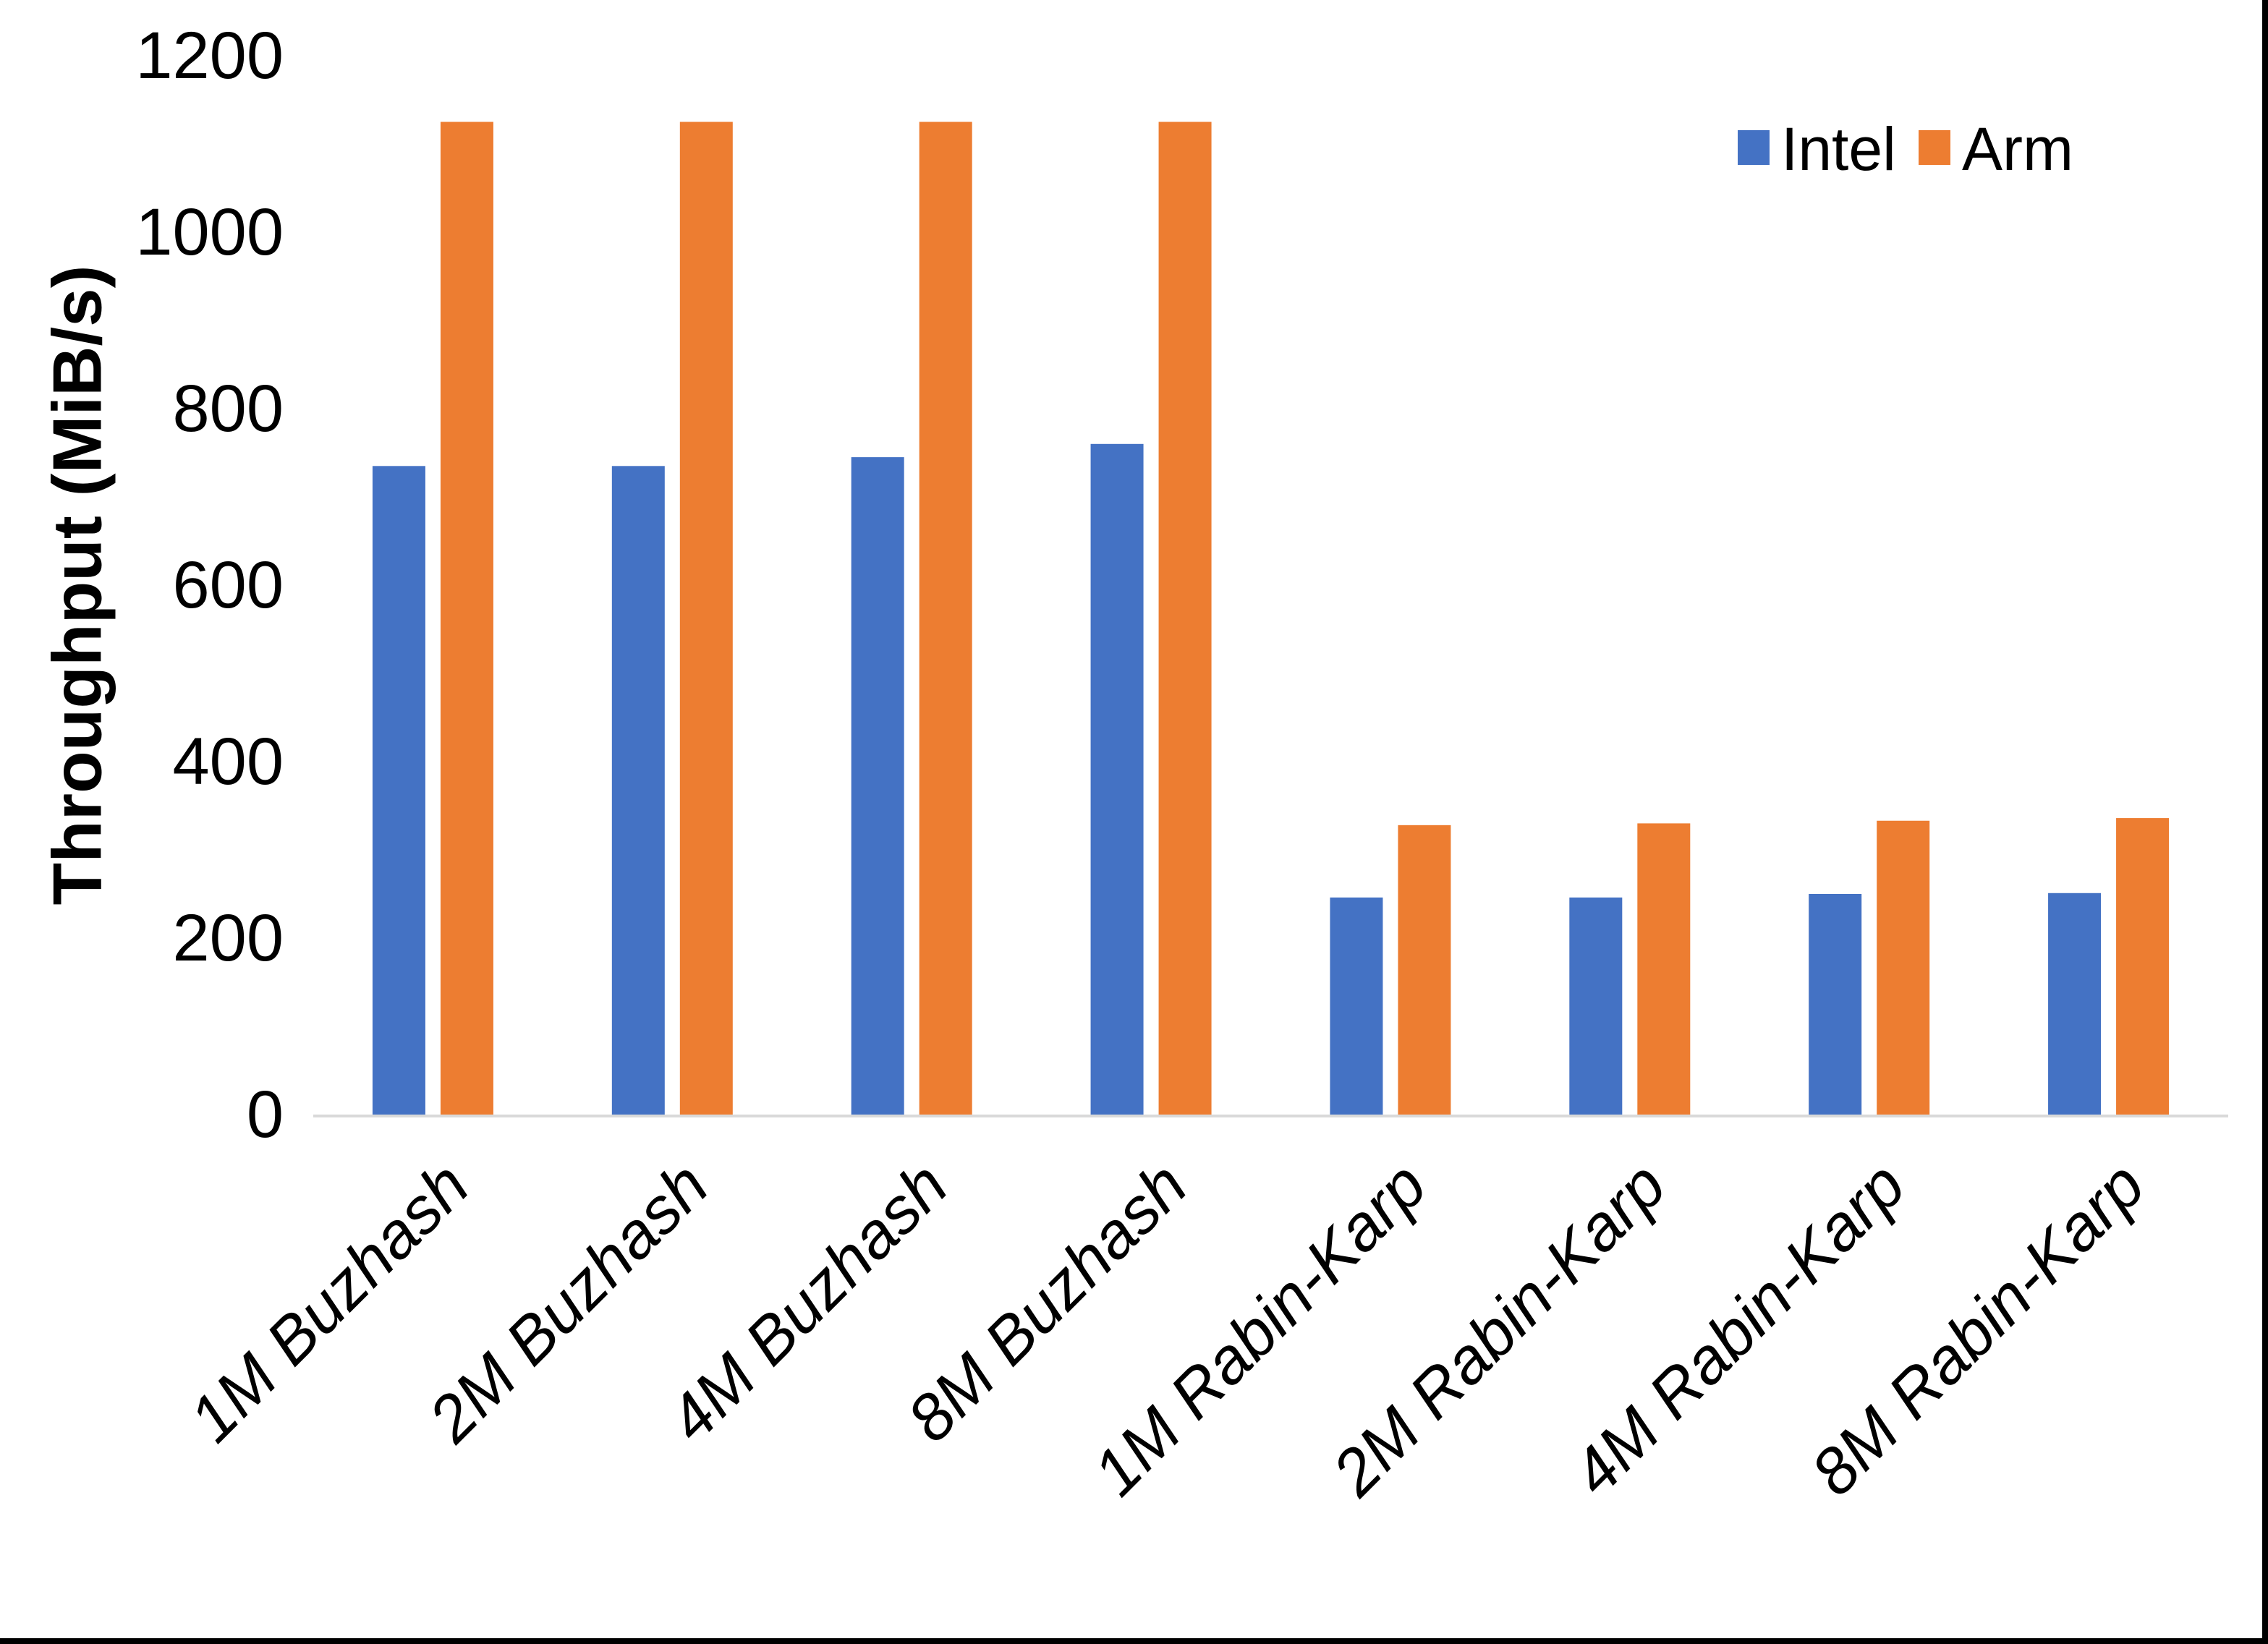 This screenshot has height=1644, width=2268. What do you see at coordinates (77, 585) in the screenshot?
I see `y-axis-title: Throughput (MiB/s)` at bounding box center [77, 585].